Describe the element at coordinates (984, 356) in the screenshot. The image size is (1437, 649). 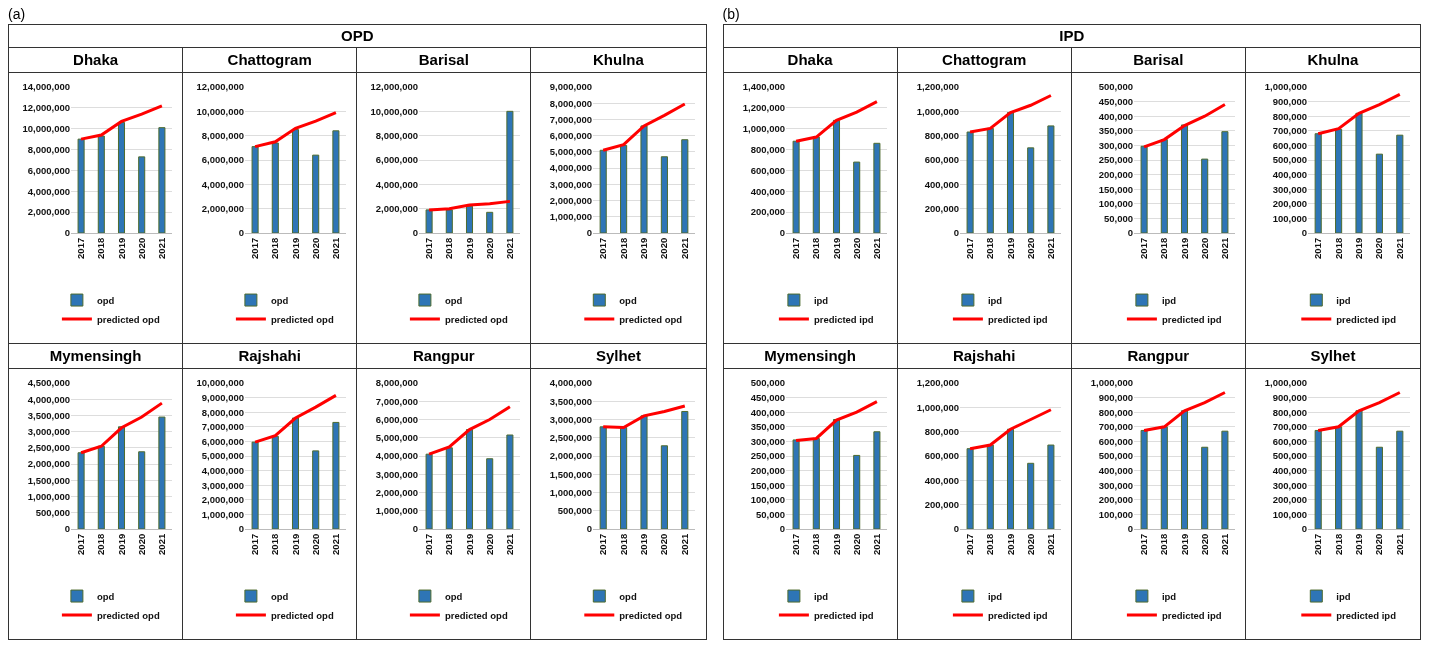
I see `chart-title: Rajshahi` at that location.